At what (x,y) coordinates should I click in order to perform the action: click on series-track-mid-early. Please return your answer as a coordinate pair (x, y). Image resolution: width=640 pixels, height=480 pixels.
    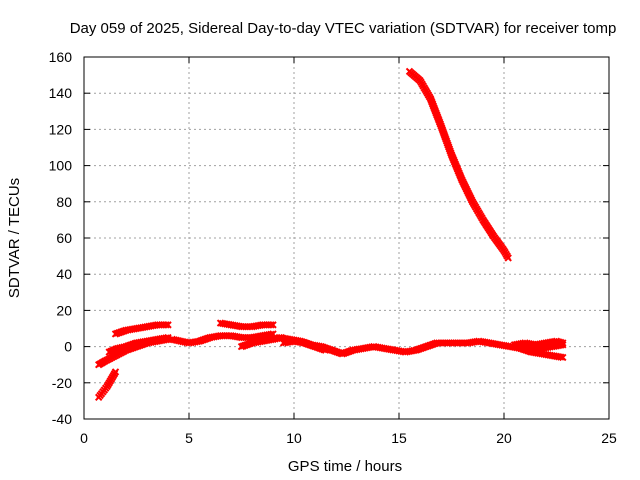
    Looking at the image, I should click on (138, 344).